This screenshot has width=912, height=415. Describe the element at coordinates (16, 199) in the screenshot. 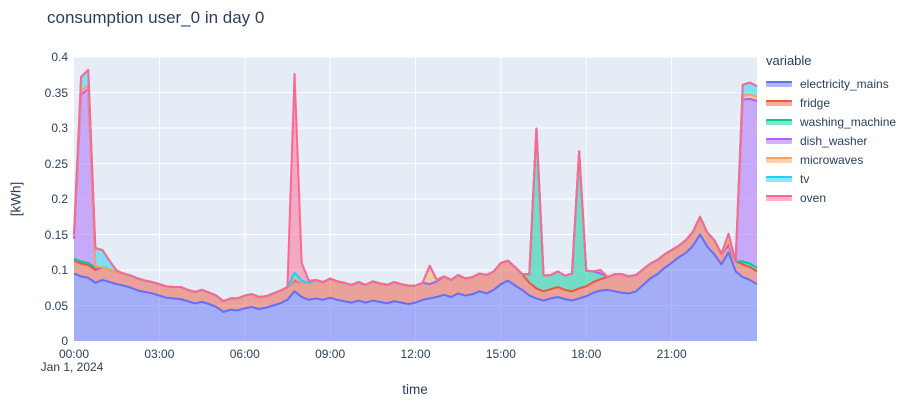

I see `y-axis-title: [kWh]` at that location.